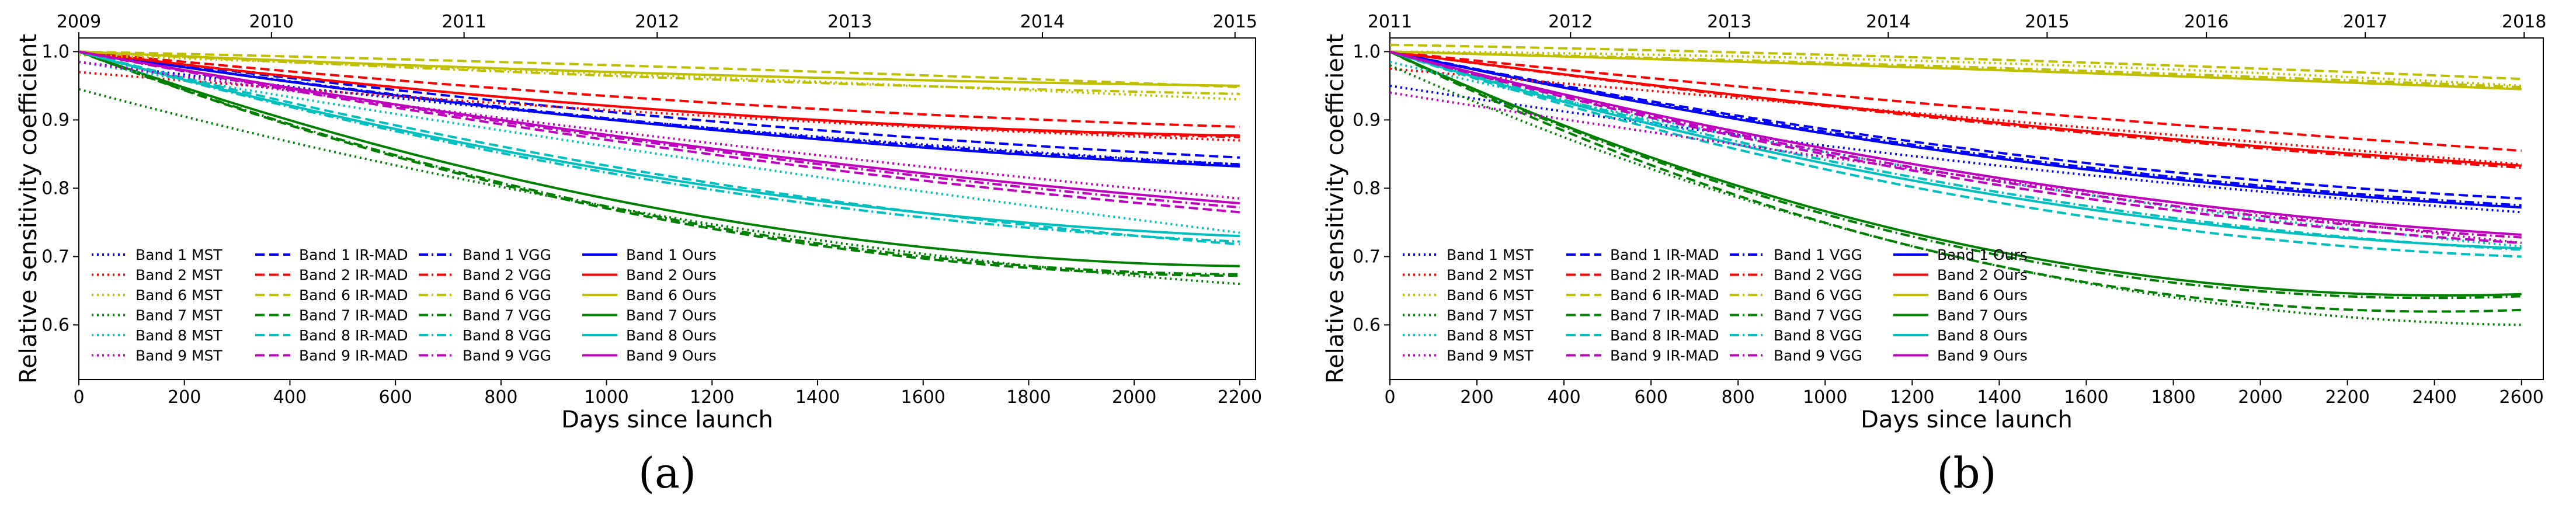 The width and height of the screenshot is (2576, 508). What do you see at coordinates (1982, 355) in the screenshot?
I see `legend-label: Band 9 Ours` at bounding box center [1982, 355].